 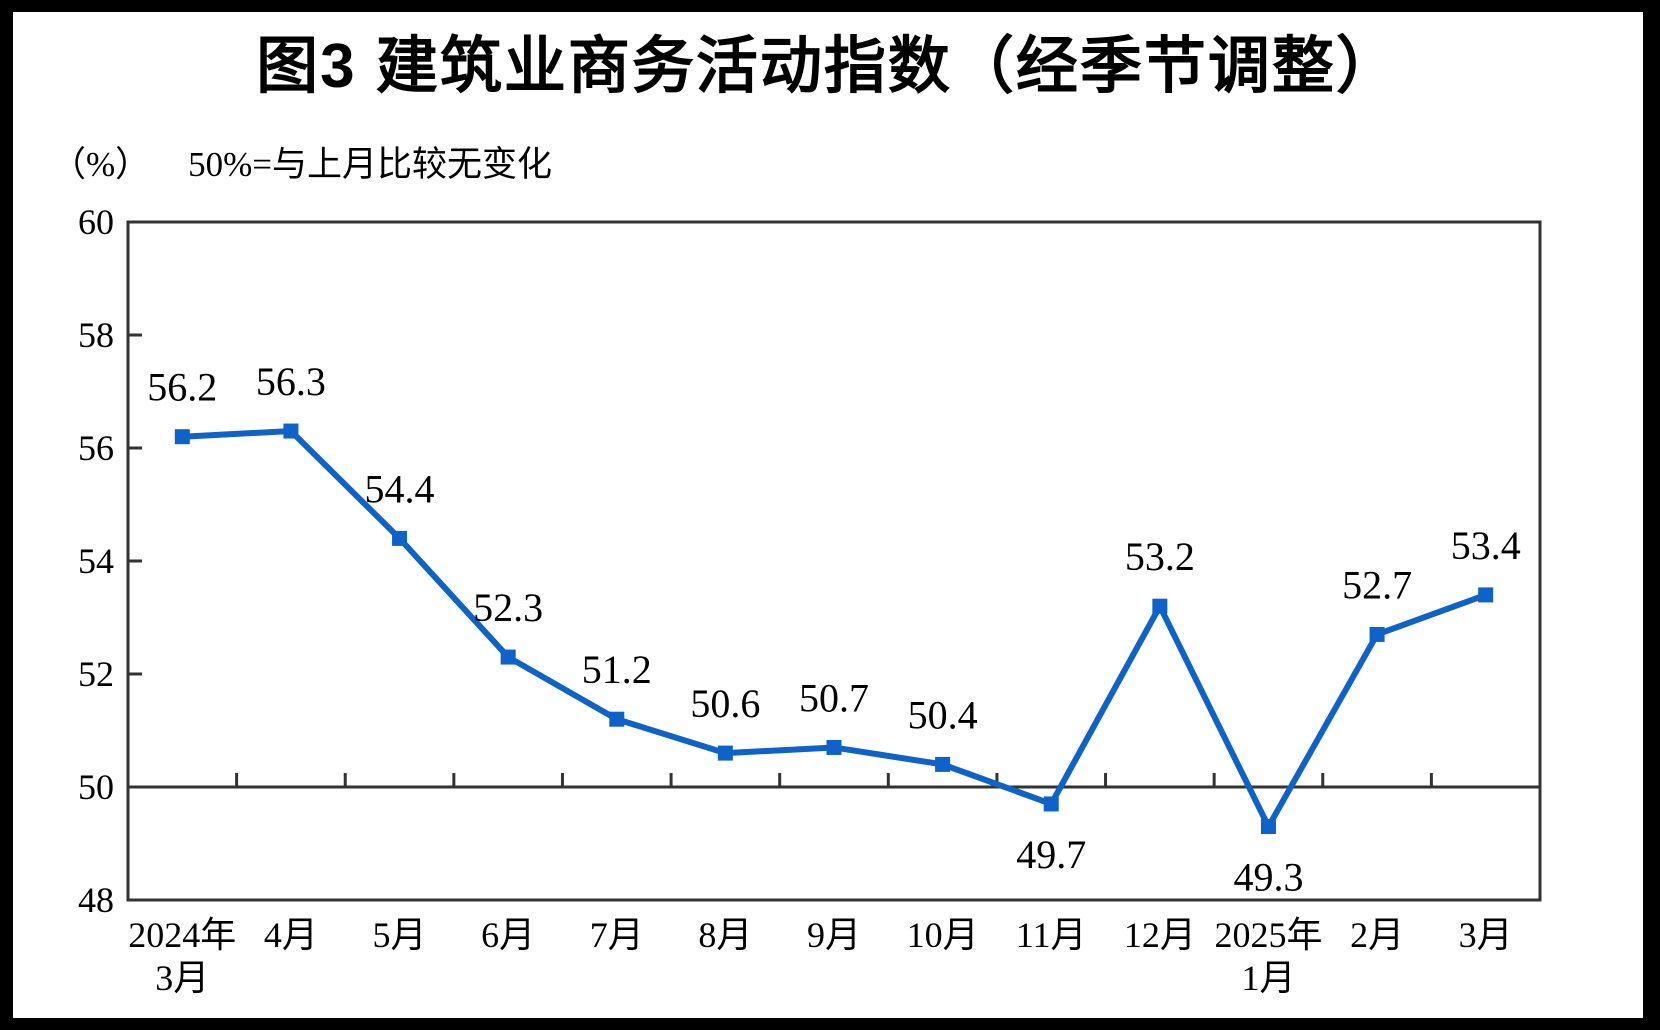 What do you see at coordinates (1268, 978) in the screenshot?
I see `x-axis-tick-label: 1月` at bounding box center [1268, 978].